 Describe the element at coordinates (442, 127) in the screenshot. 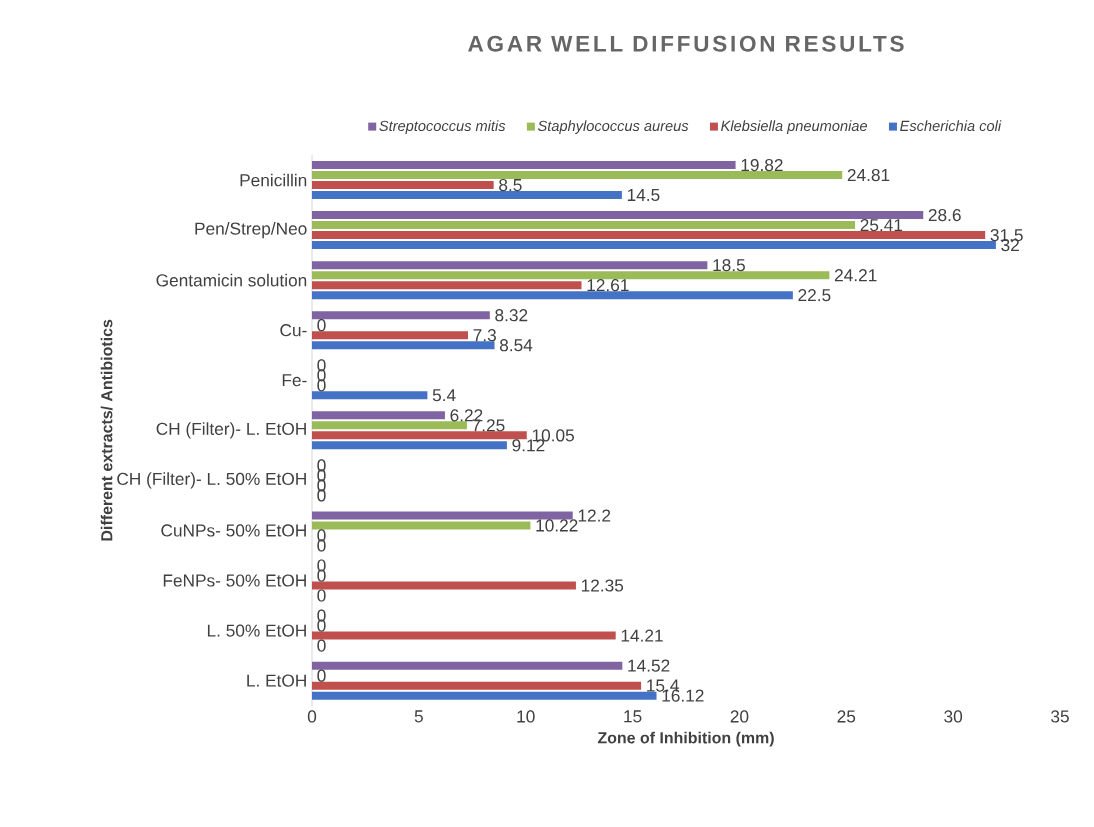

I see `legend-label: Streptococcus mitis` at that location.